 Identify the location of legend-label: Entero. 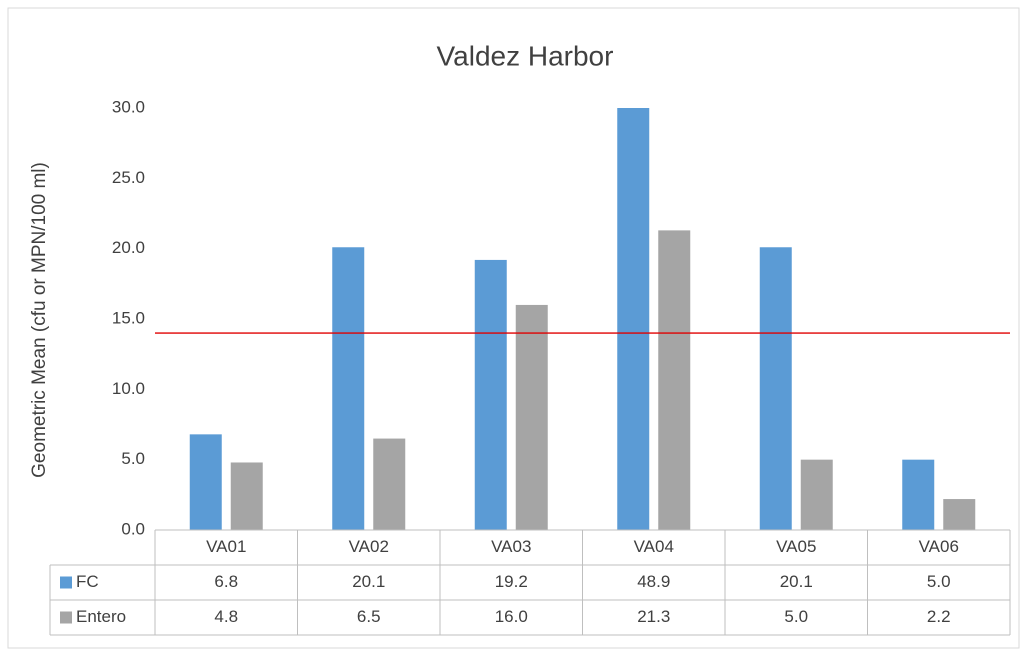
(101, 616).